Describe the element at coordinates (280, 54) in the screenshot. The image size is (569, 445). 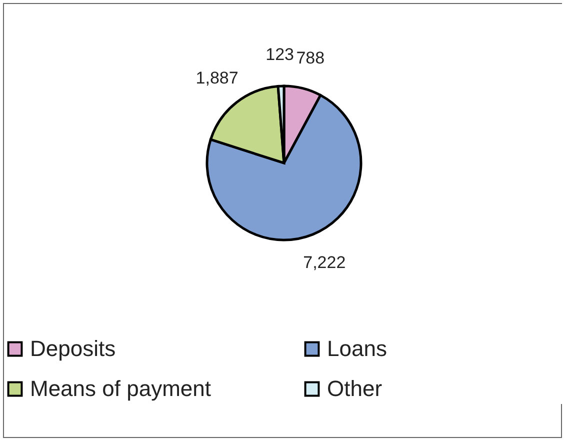
I see `data-label: 123` at that location.